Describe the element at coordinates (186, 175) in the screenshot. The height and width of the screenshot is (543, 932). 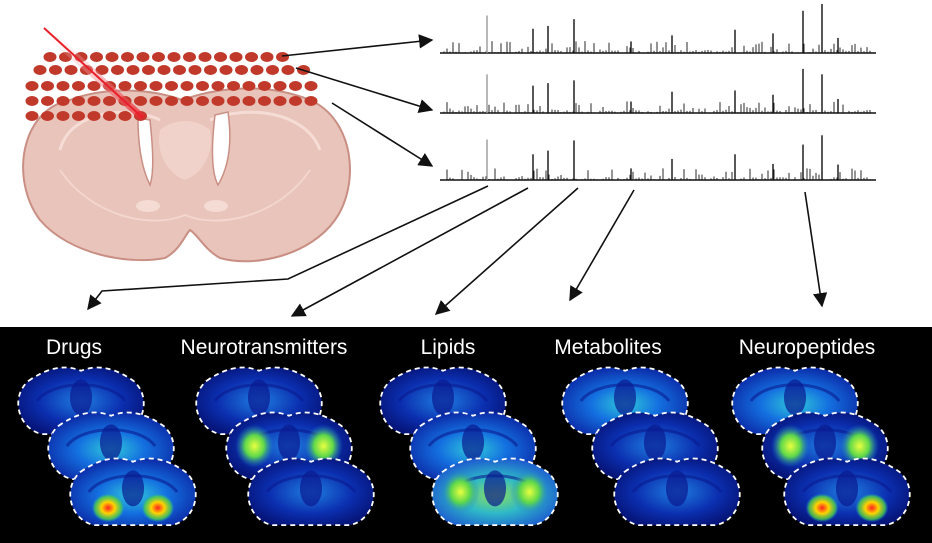
I see `brain-section-icon` at that location.